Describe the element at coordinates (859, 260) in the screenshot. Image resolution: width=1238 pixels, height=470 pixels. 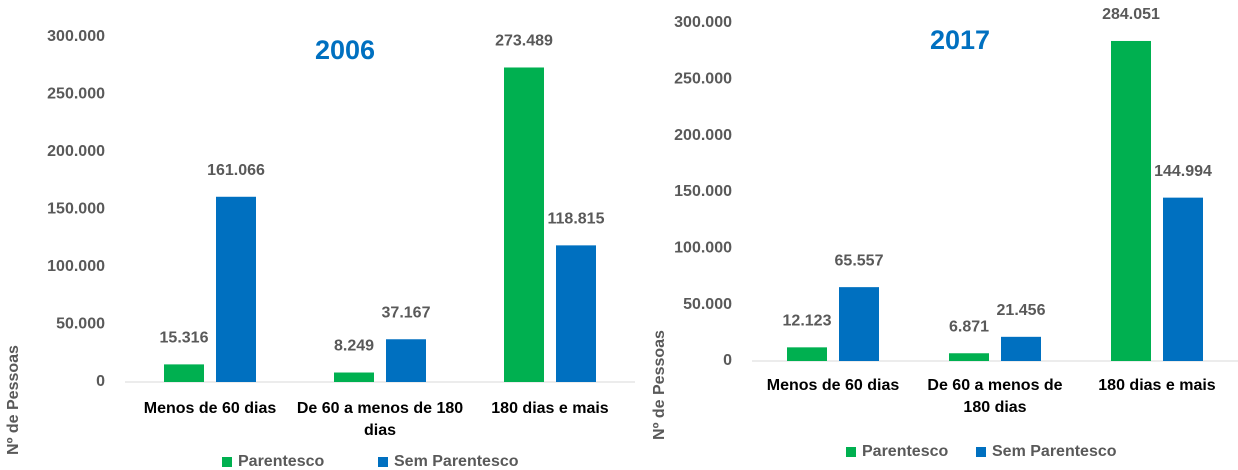
I see `value-label: 65.557` at that location.